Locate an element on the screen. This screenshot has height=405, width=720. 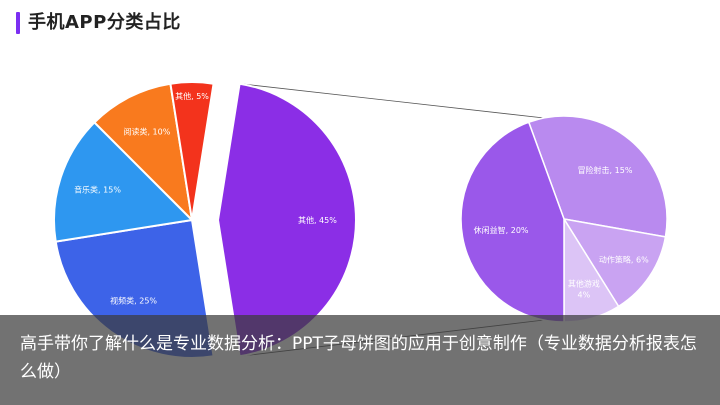
main-pie-label-2: 音乐类, 15% is located at coordinates (97, 189).